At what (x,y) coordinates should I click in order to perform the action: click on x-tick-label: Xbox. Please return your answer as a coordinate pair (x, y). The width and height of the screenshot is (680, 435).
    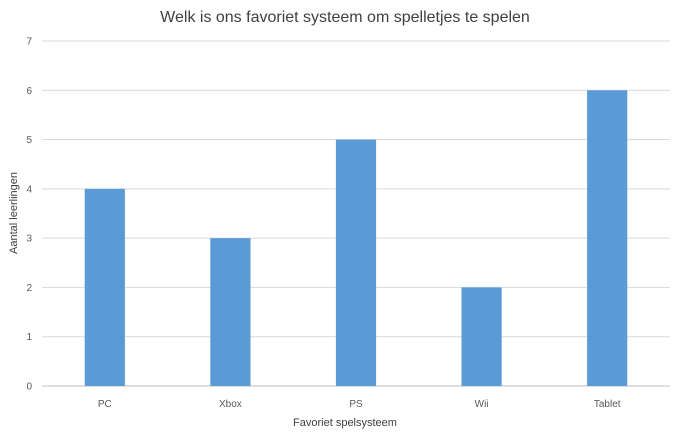
    Looking at the image, I should click on (230, 404).